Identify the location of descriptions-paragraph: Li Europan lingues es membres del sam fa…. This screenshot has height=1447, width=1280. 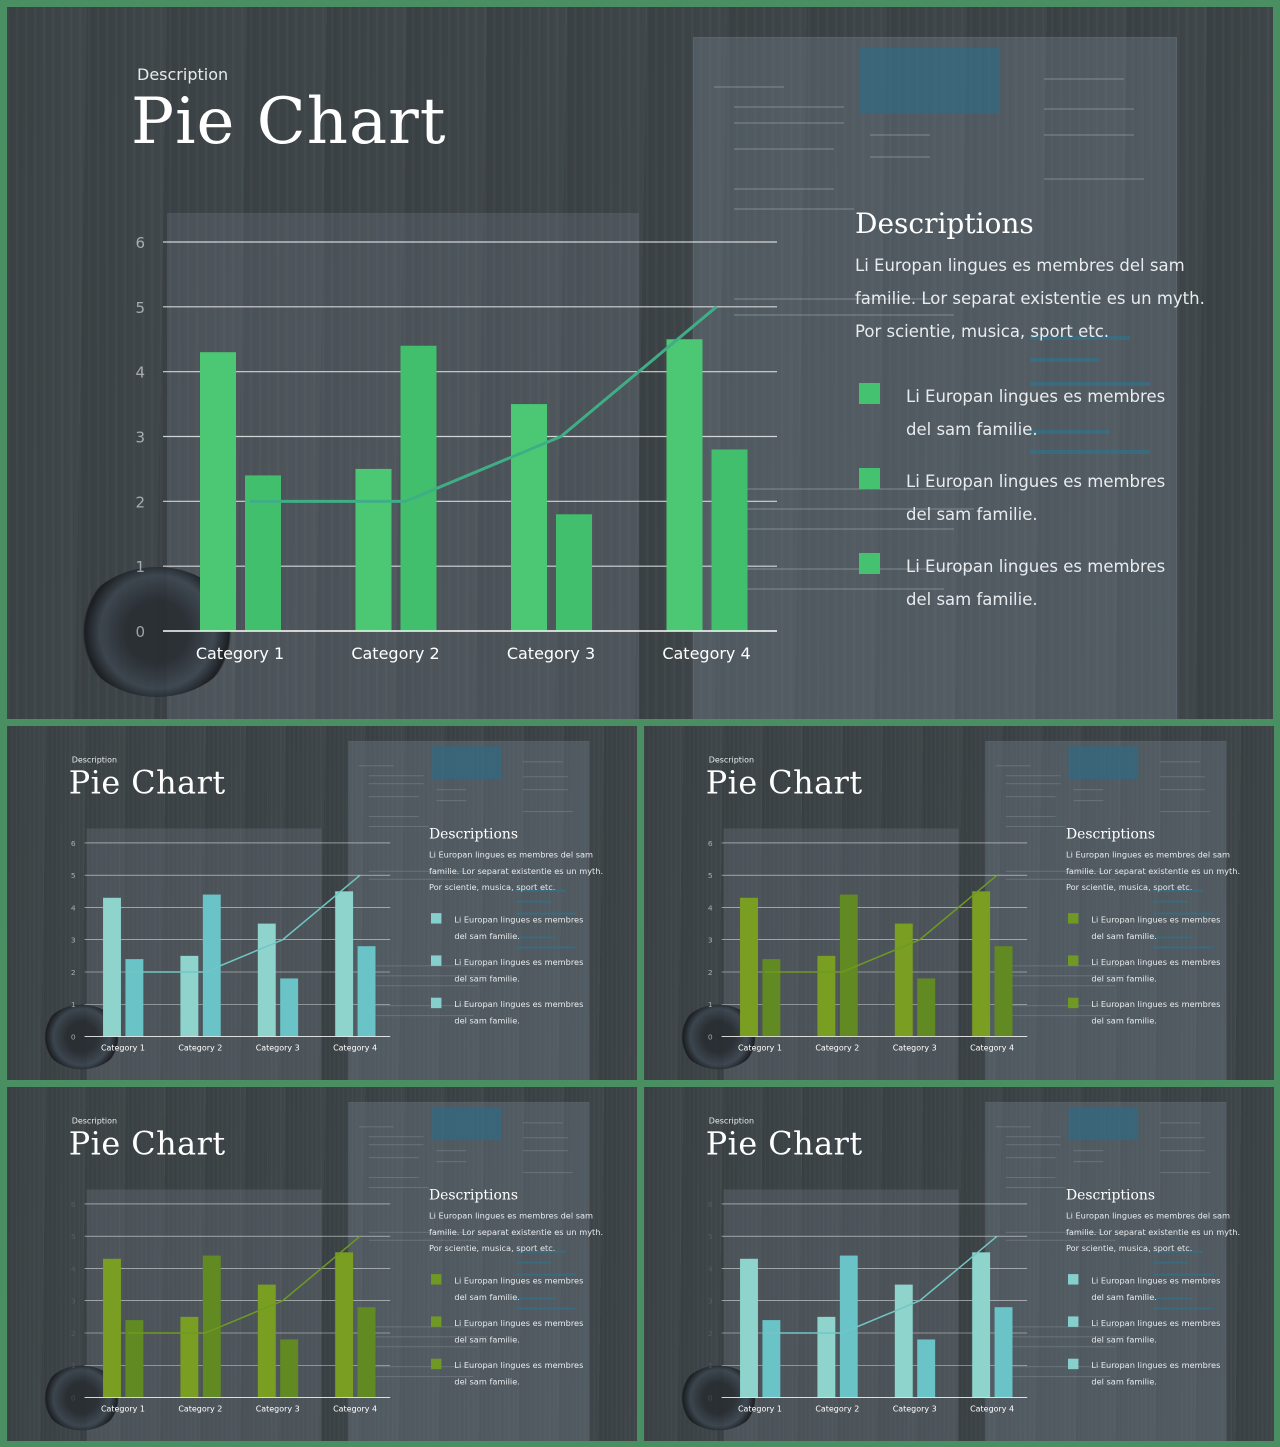
(516, 871).